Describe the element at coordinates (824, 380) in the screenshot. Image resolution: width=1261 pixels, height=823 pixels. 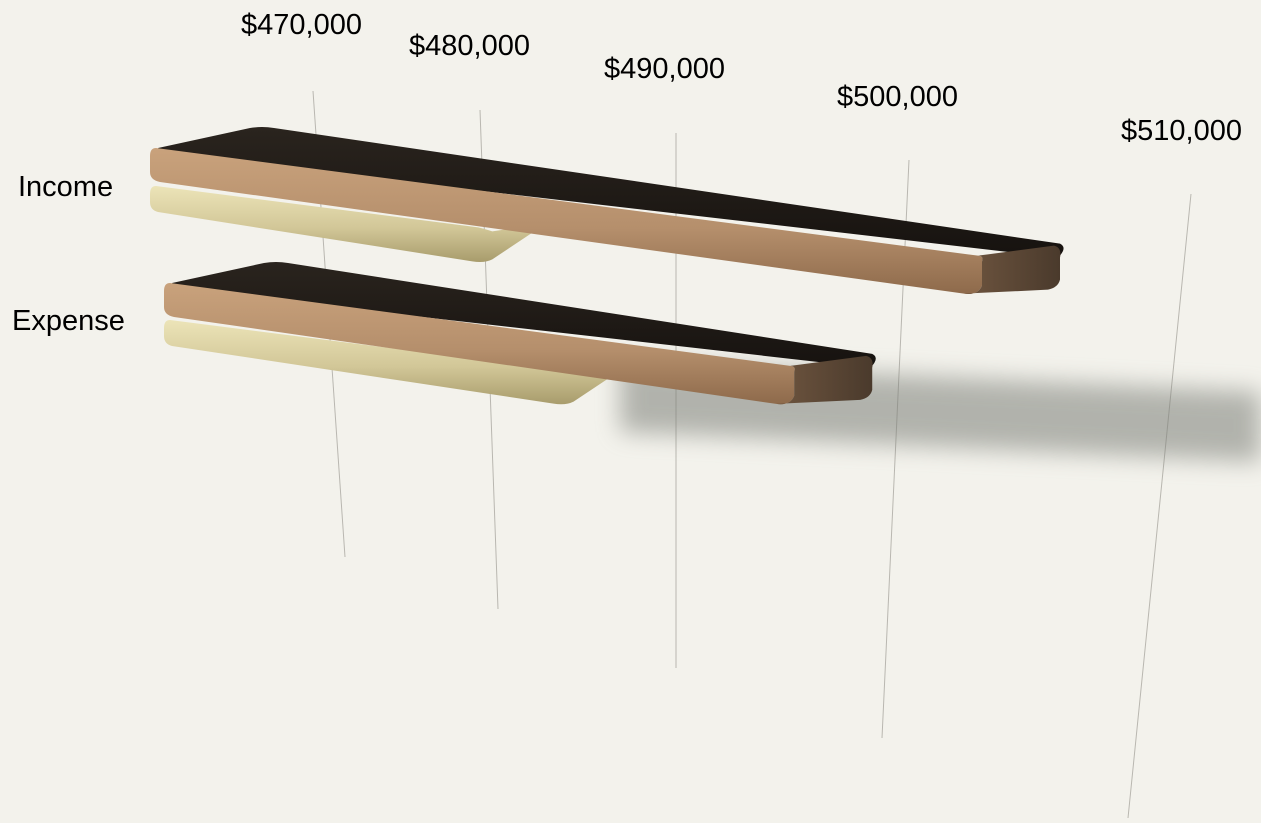
I see `bar-expense-series-2-end` at that location.